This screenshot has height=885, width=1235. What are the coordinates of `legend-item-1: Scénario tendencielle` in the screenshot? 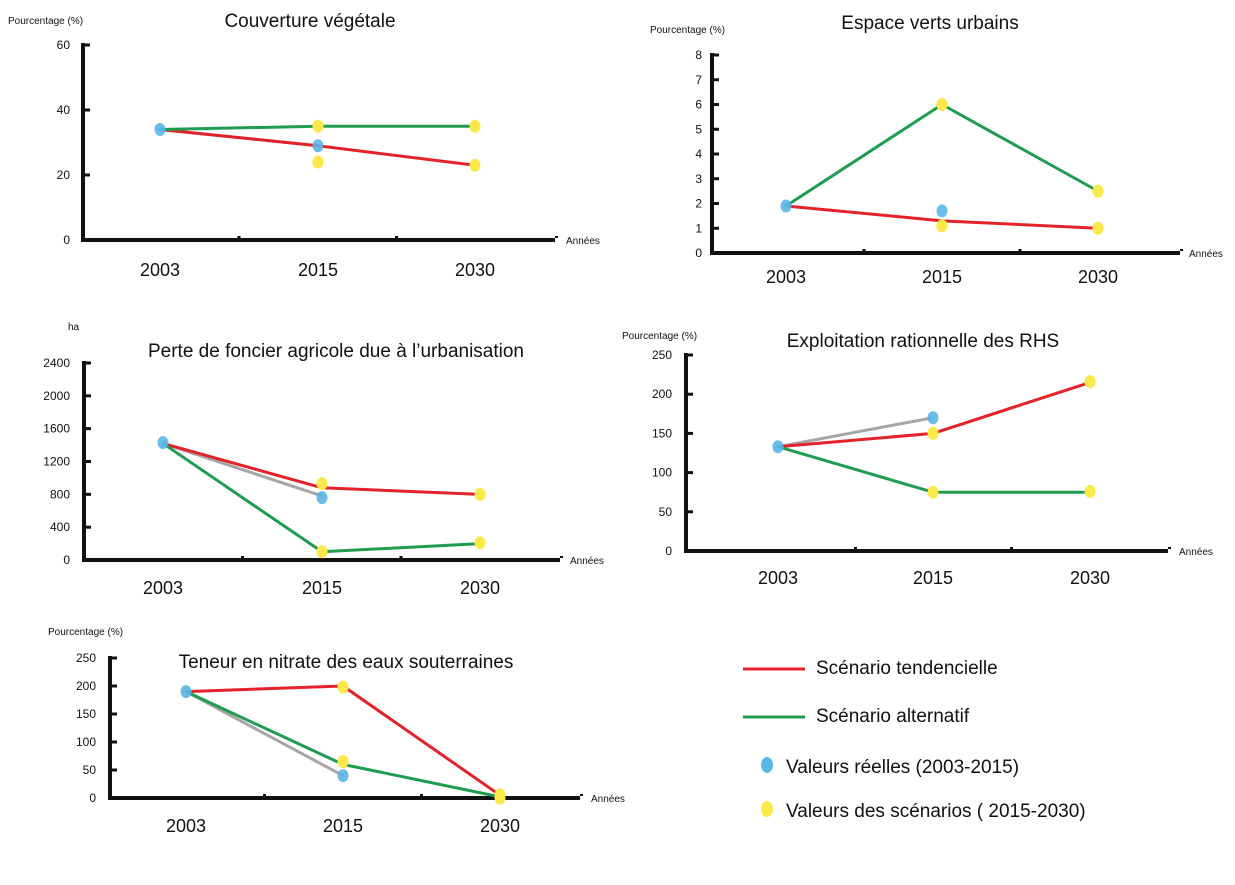 It's located at (870, 668).